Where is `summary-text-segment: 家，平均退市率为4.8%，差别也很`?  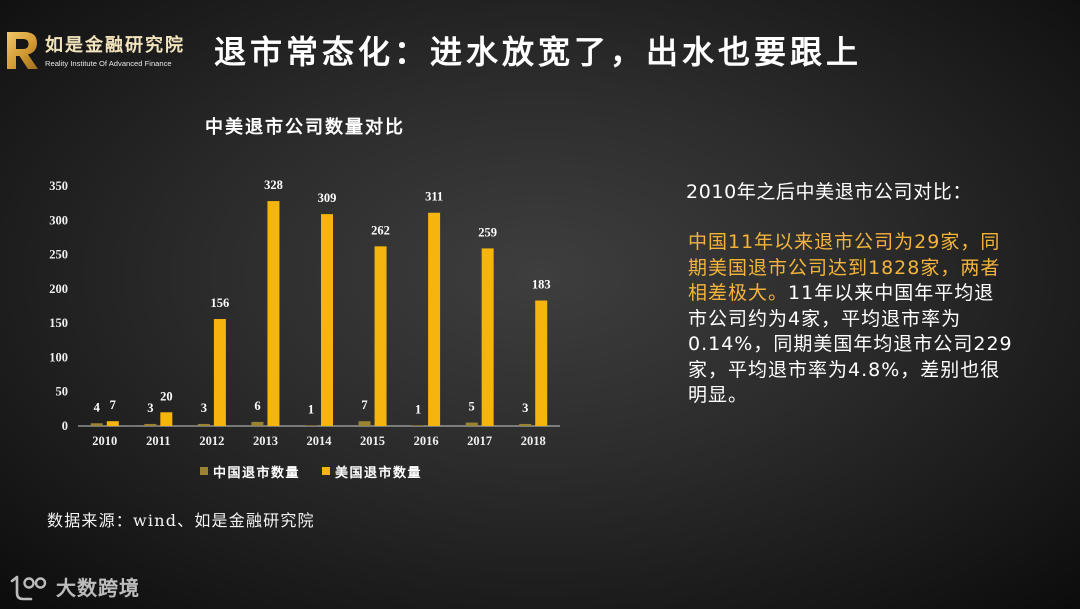 summary-text-segment: 家，平均退市率为4.8%，差别也很 is located at coordinates (844, 369).